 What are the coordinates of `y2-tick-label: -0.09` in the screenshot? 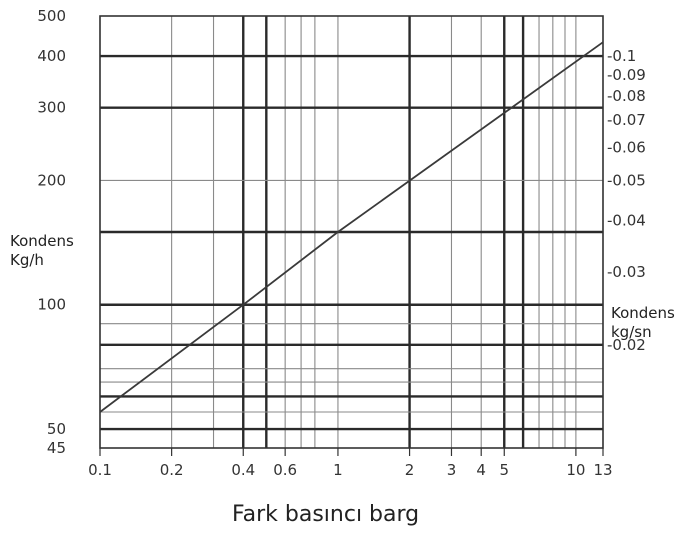 It's located at (626, 75).